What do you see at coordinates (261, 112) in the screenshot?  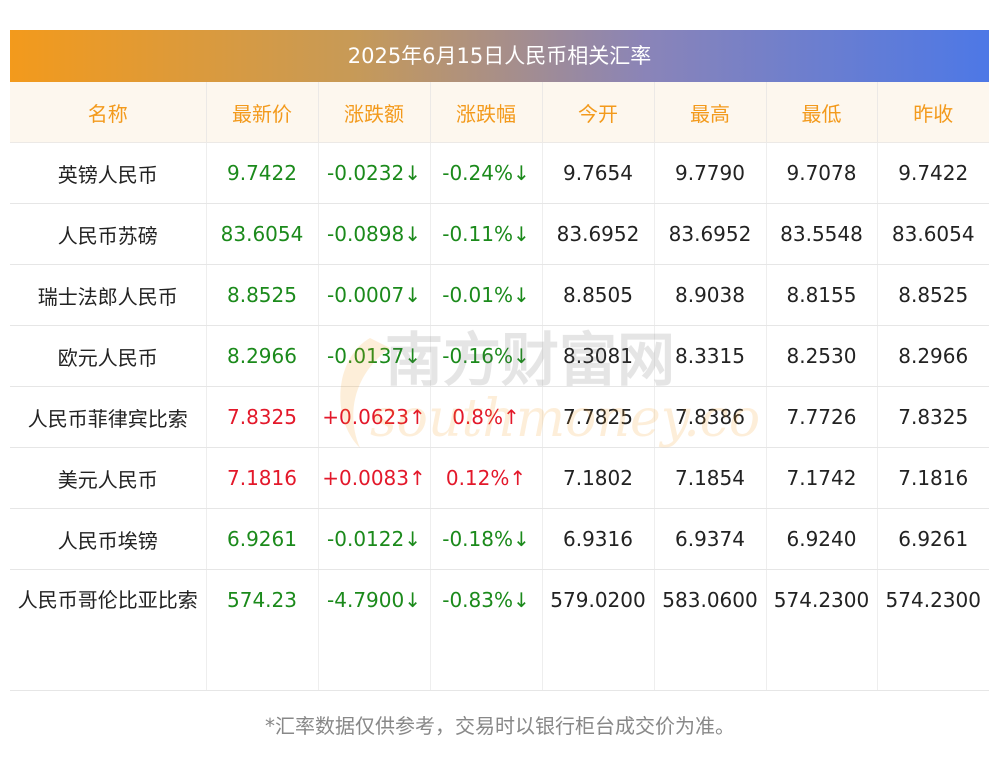 I see `header-latest: 最新价` at bounding box center [261, 112].